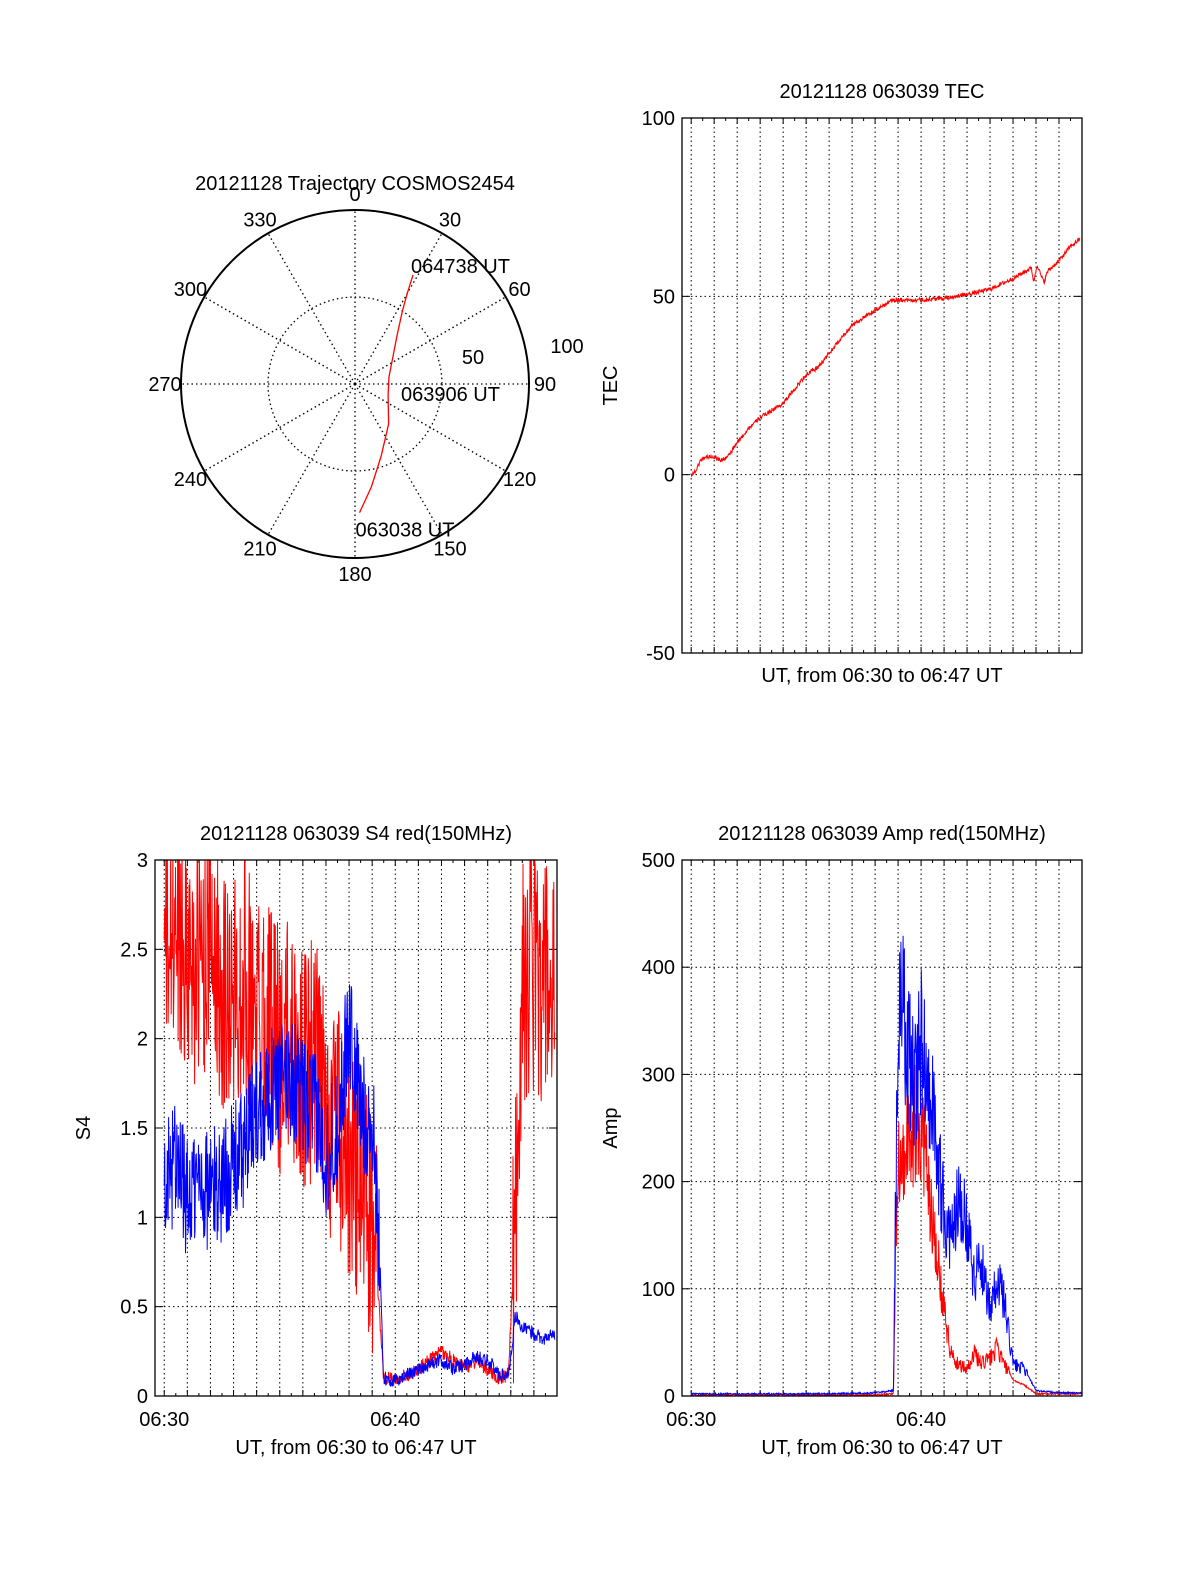 This screenshot has height=1575, width=1200. I want to click on polar-annotation-end: 064738 UT, so click(460, 267).